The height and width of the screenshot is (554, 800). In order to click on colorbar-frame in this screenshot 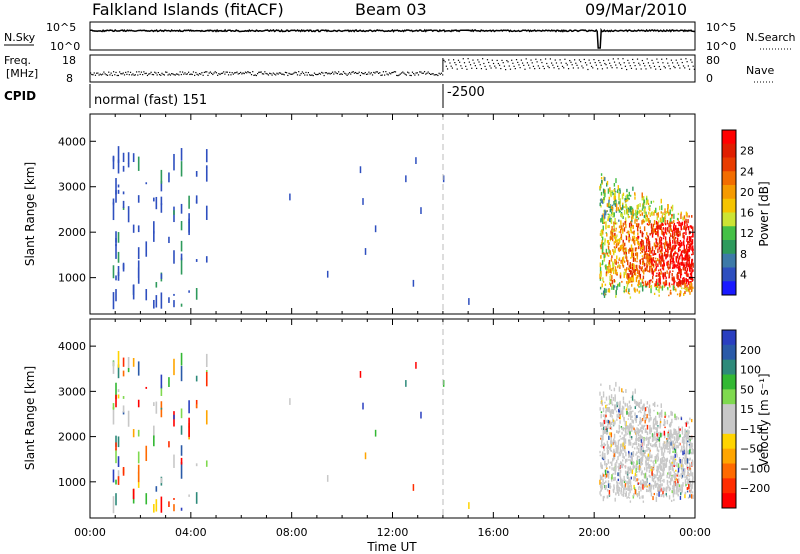, I will do `click(729, 419)`.